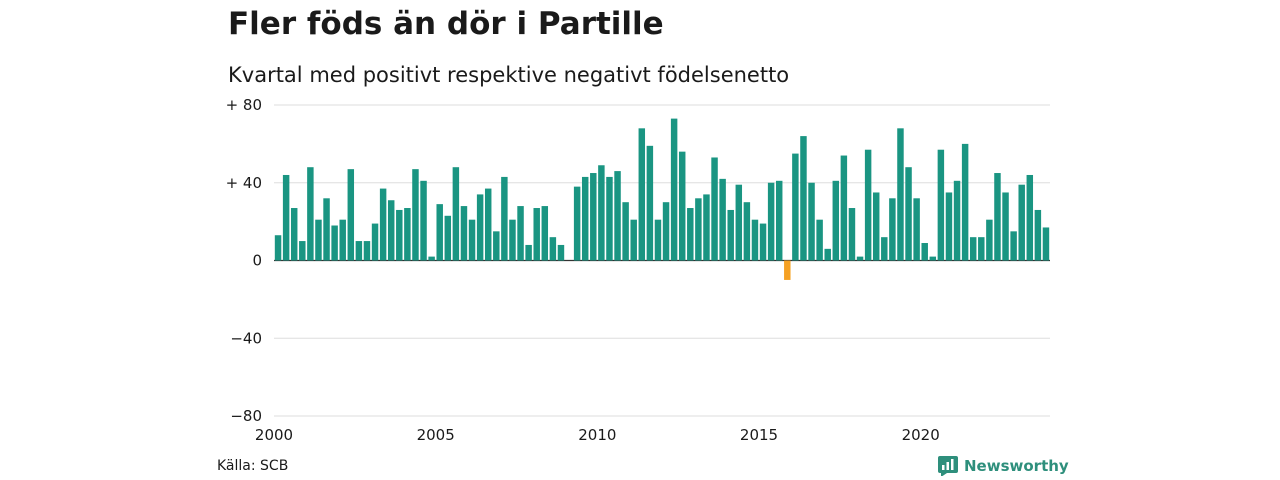  What do you see at coordinates (921, 435) in the screenshot?
I see `x-tick-label: 2020` at bounding box center [921, 435].